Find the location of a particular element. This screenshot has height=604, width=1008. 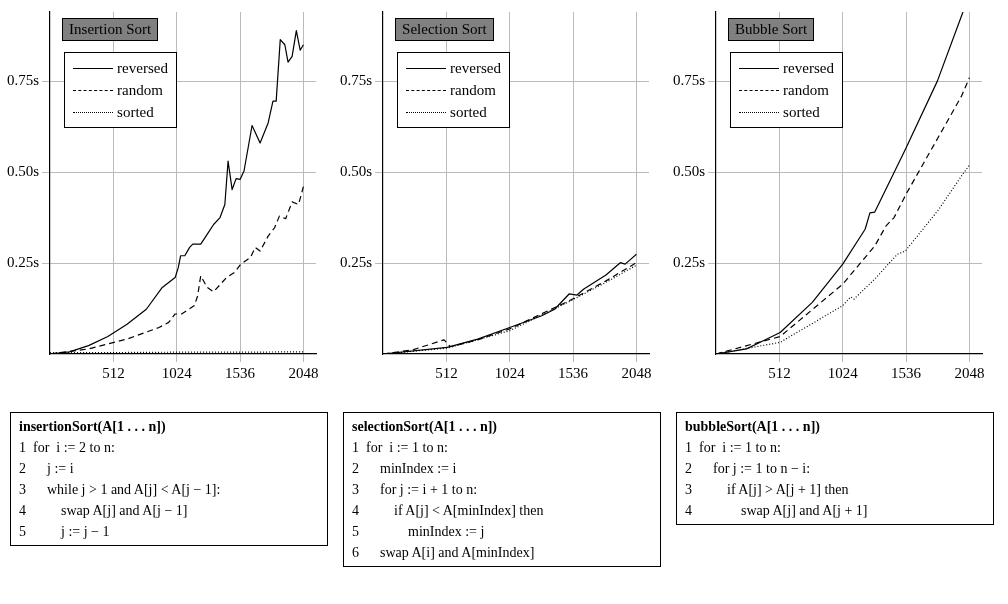

text: 2 for j := 1 to n − i: is located at coordinates (748, 469).